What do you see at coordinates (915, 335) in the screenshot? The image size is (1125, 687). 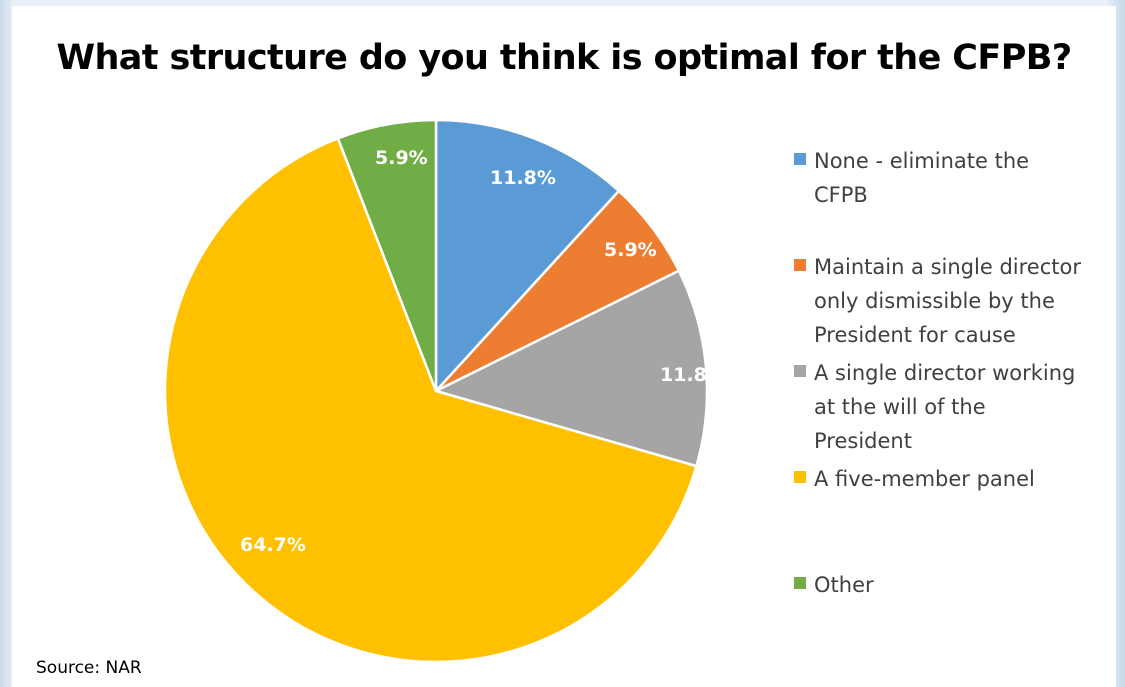 I see `legend-label-line: President for cause` at bounding box center [915, 335].